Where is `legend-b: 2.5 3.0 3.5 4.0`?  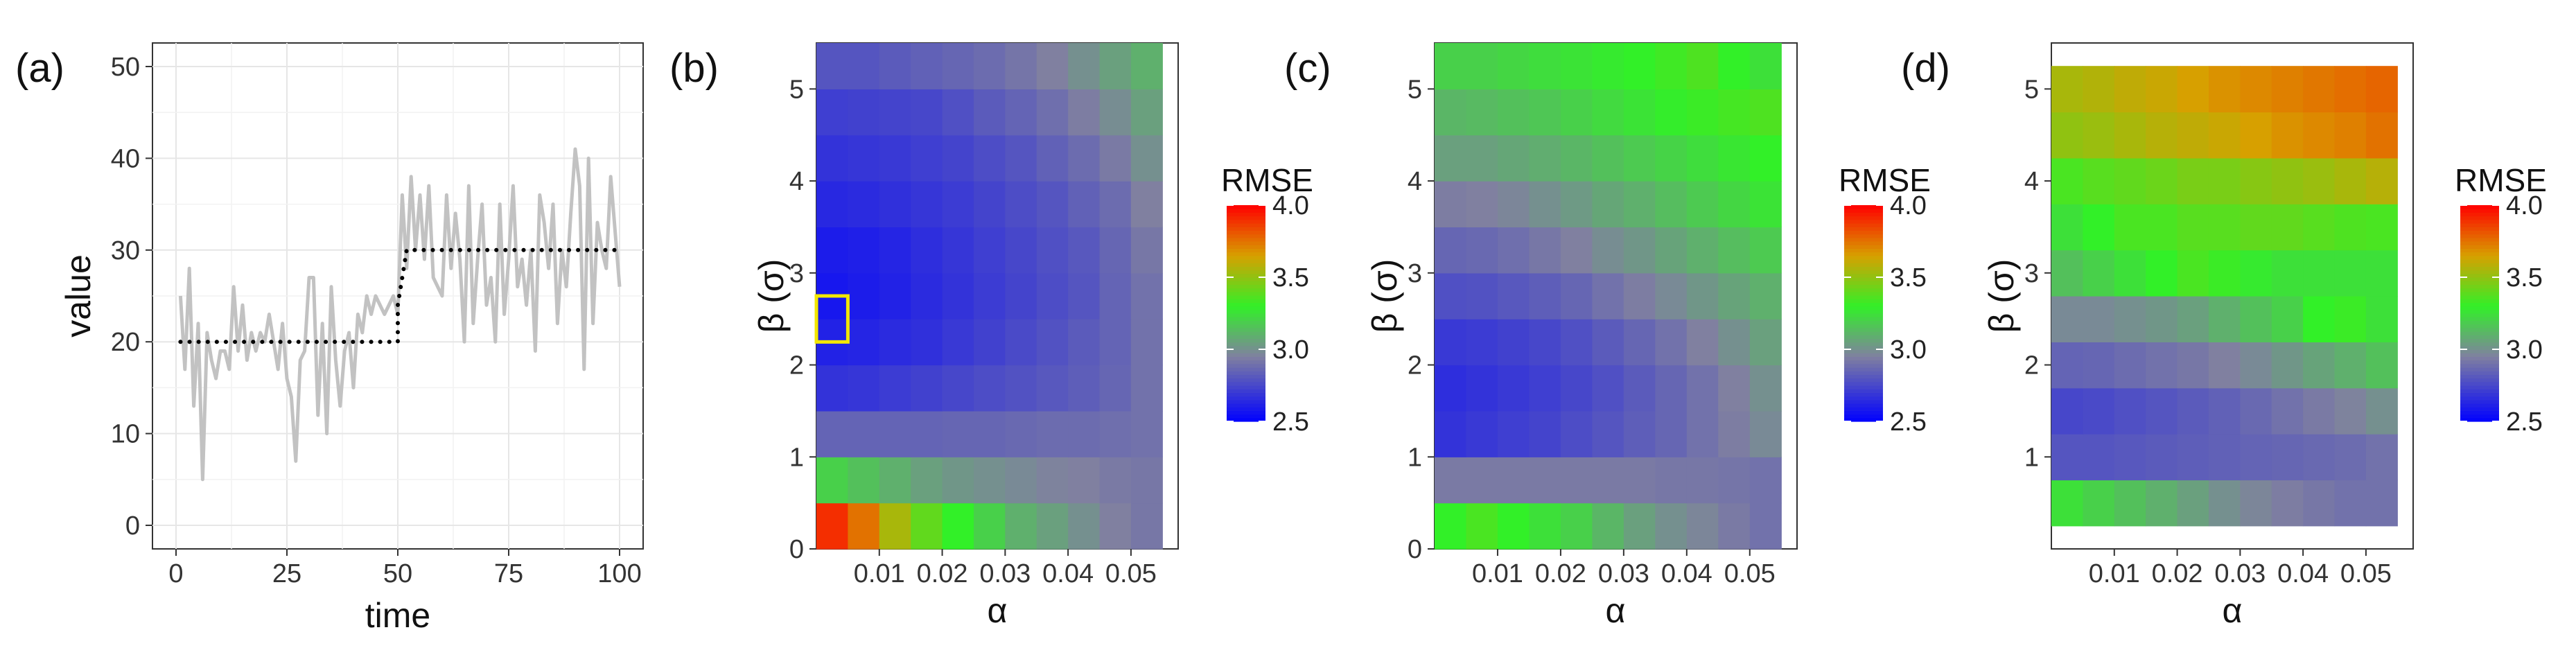 legend-b: 2.5 3.0 3.5 4.0 is located at coordinates (1268, 314).